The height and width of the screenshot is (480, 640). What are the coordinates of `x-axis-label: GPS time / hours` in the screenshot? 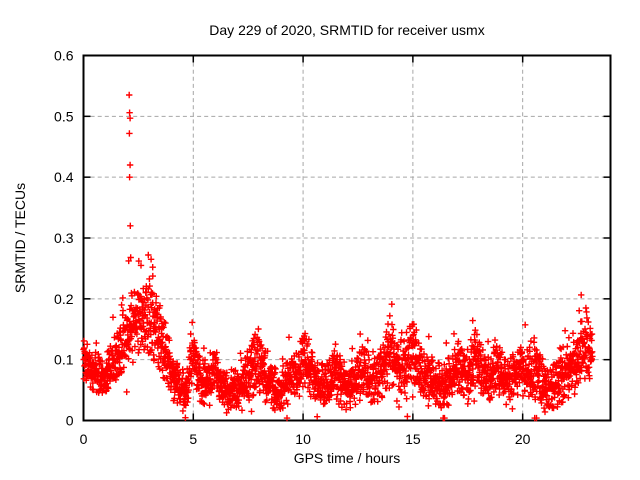 It's located at (347, 458).